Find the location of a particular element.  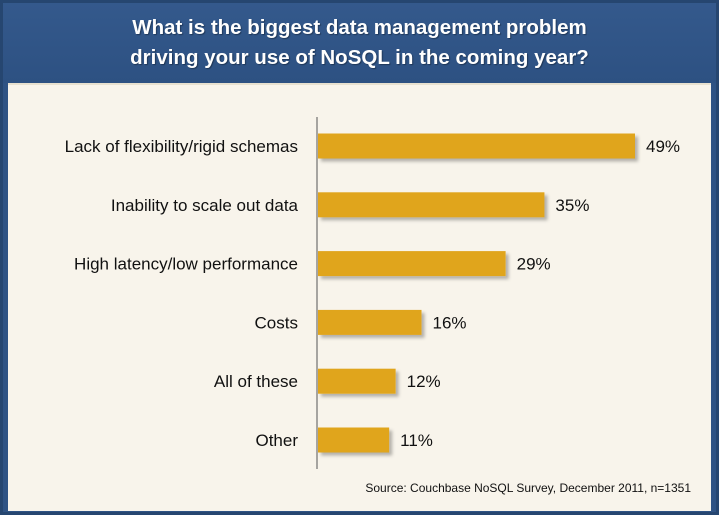

value-label-6: 11% is located at coordinates (416, 440).